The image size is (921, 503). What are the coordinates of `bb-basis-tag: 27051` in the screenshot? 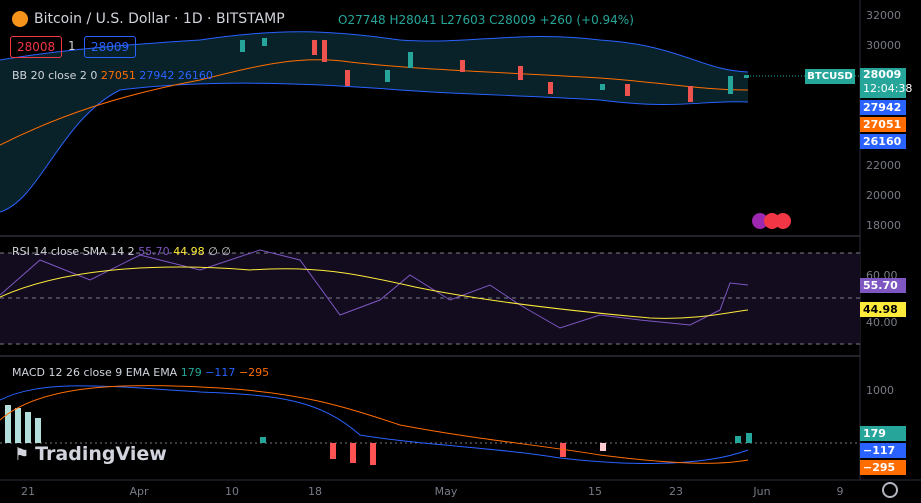 It's located at (883, 124).